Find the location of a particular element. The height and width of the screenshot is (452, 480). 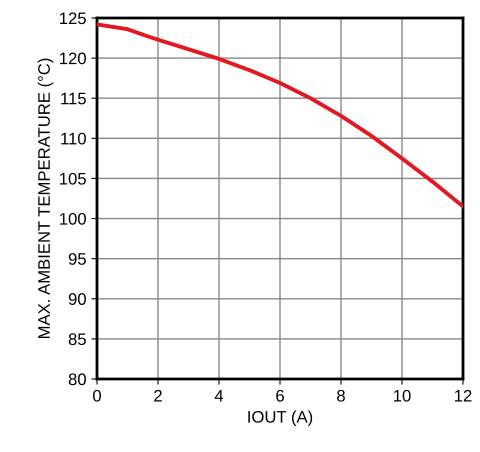

x-axis-title: IOUT (A) is located at coordinates (280, 418).